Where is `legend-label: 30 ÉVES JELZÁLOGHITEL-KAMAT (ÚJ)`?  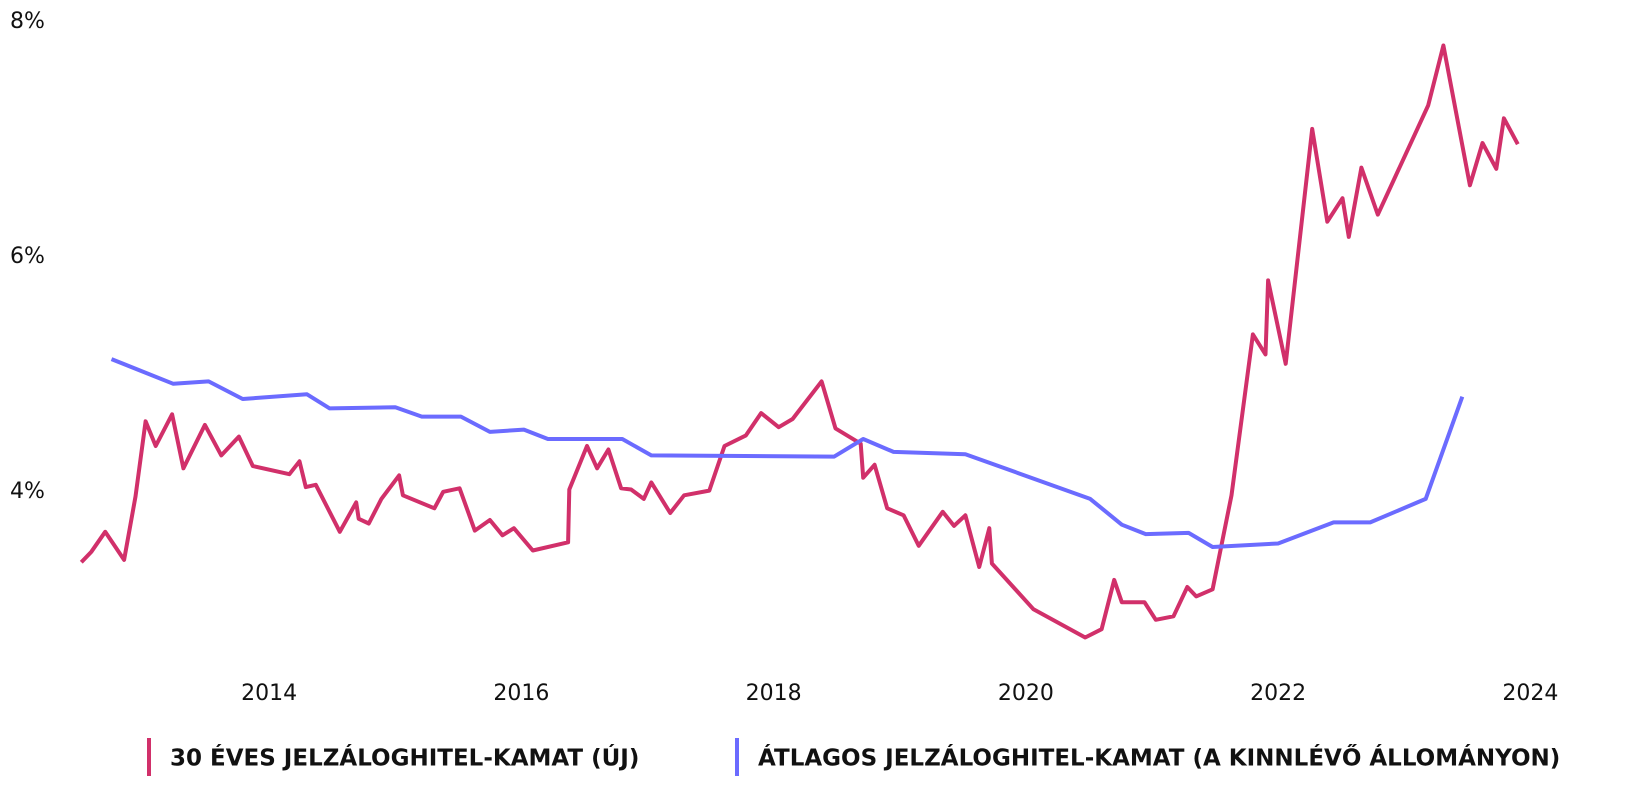 legend-label: 30 ÉVES JELZÁLOGHITEL-KAMAT (ÚJ) is located at coordinates (404, 758).